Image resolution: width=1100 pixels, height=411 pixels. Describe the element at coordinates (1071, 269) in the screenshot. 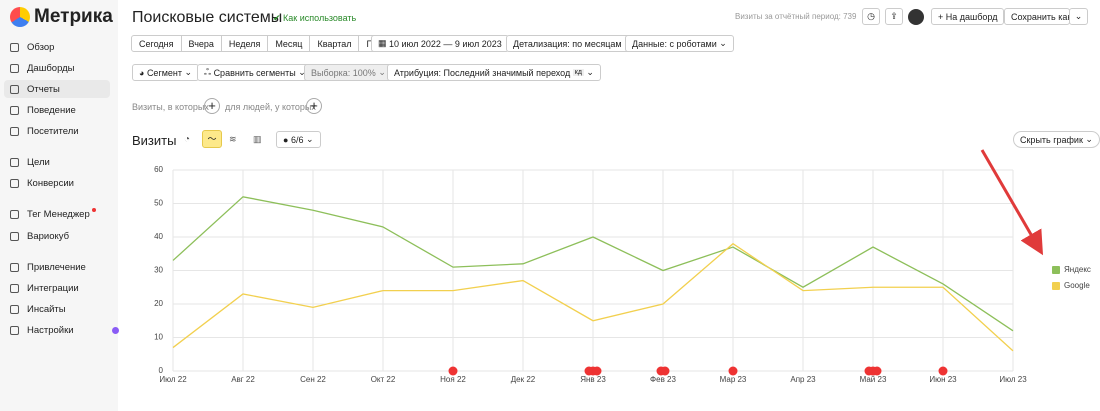

I see `legend-item: Яндекс` at that location.